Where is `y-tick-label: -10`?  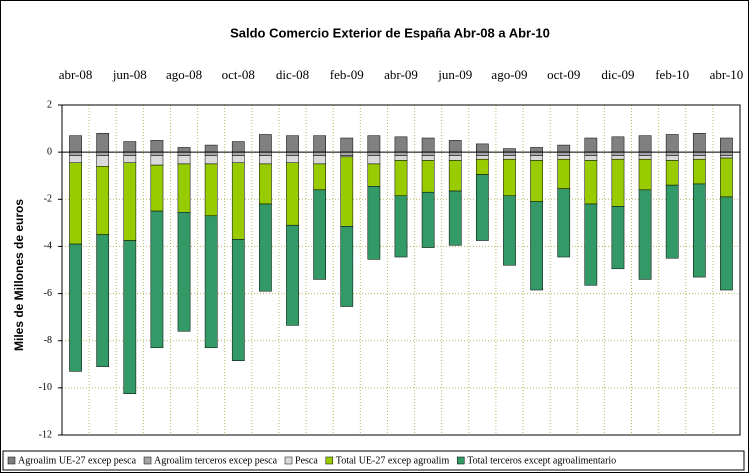
y-tick-label: -10 is located at coordinates (45, 387).